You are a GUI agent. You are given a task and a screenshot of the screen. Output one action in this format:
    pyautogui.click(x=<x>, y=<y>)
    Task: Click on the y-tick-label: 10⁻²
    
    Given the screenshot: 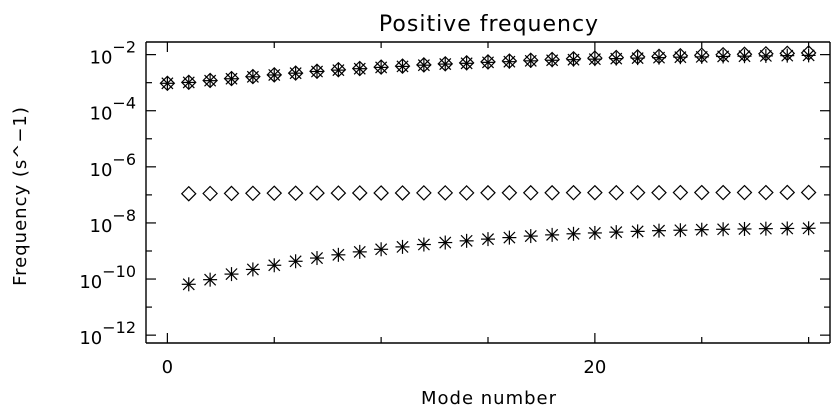 What is the action you would take?
    pyautogui.click(x=113, y=53)
    